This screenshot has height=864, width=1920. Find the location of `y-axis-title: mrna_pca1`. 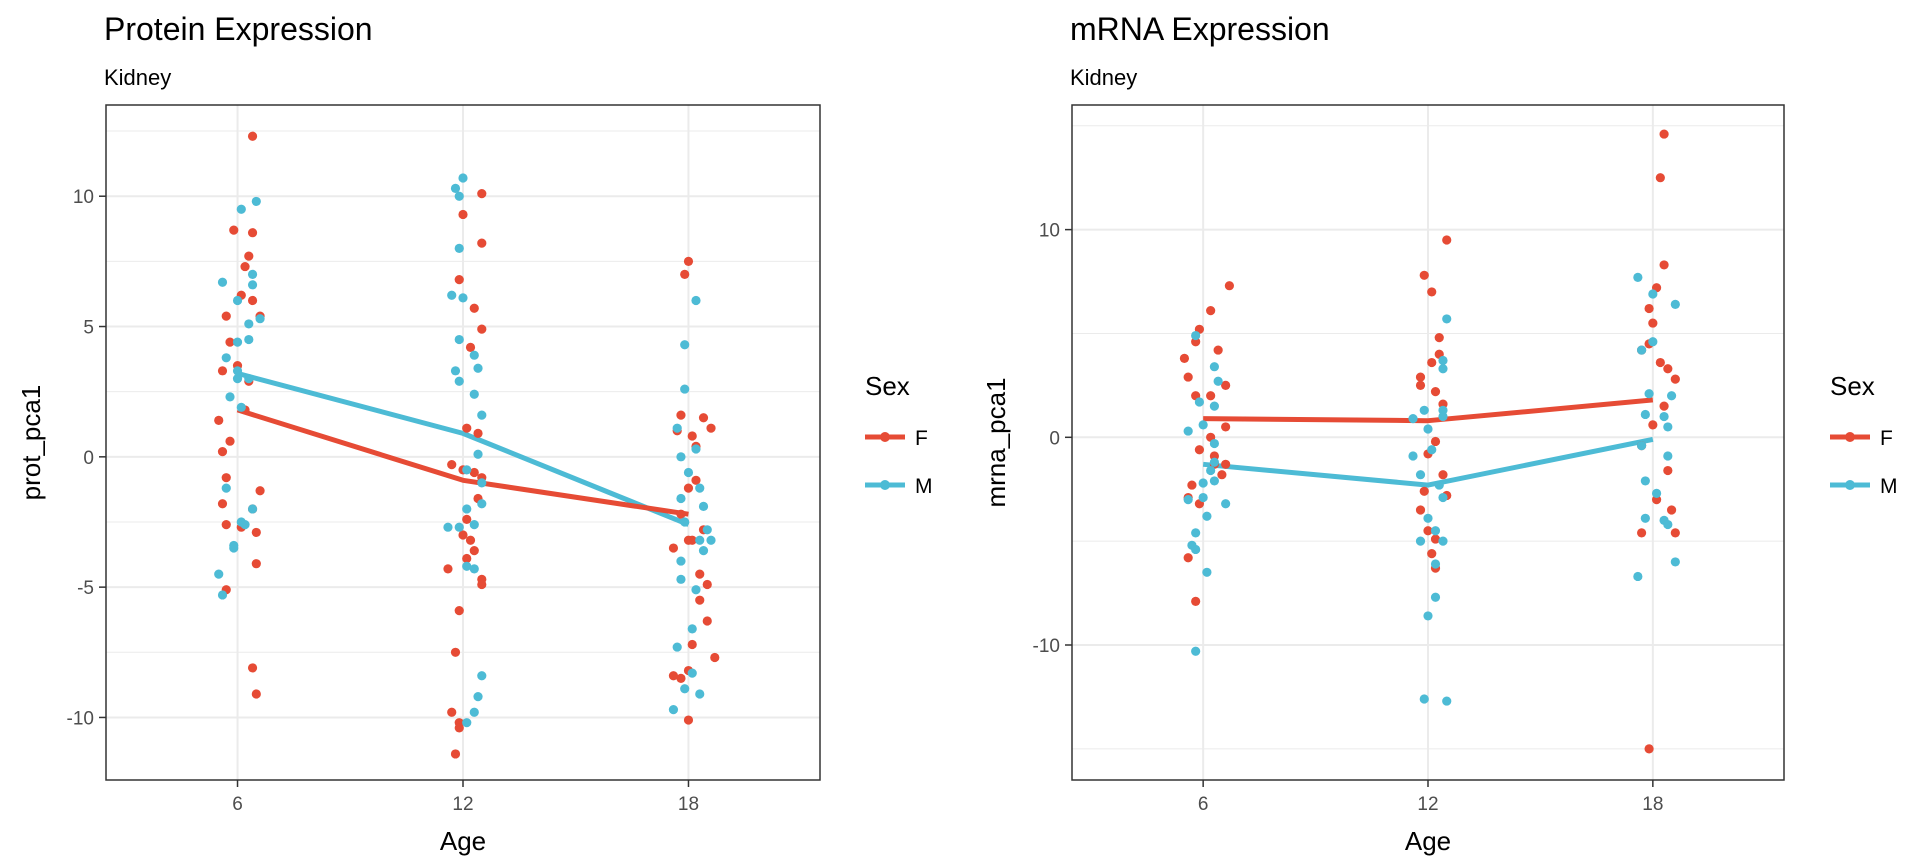

y-axis-title: mrna_pca1 is located at coordinates (996, 442).